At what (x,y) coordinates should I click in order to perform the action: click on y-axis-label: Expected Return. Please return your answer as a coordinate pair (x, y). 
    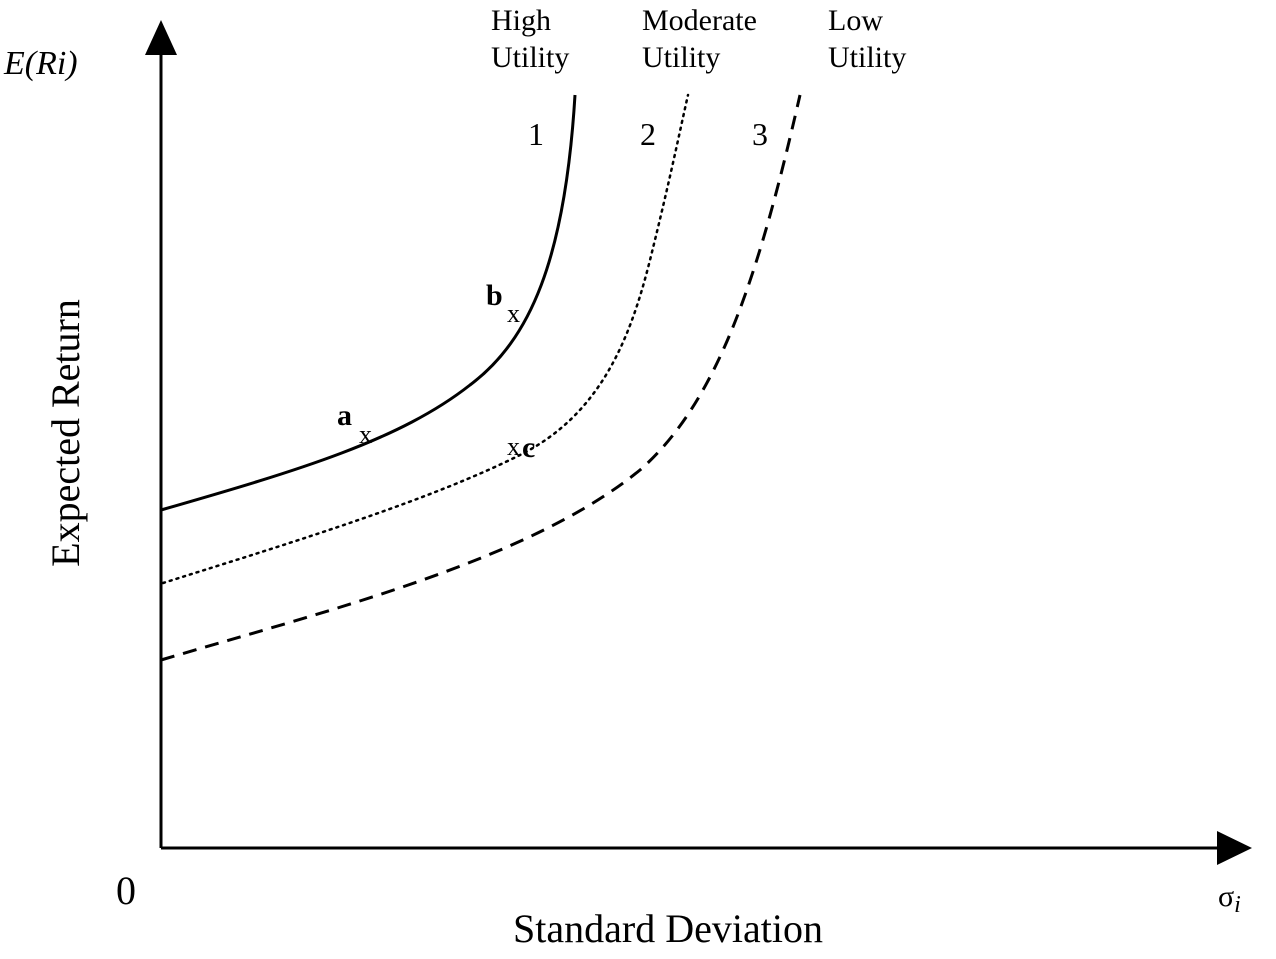
    Looking at the image, I should click on (65, 433).